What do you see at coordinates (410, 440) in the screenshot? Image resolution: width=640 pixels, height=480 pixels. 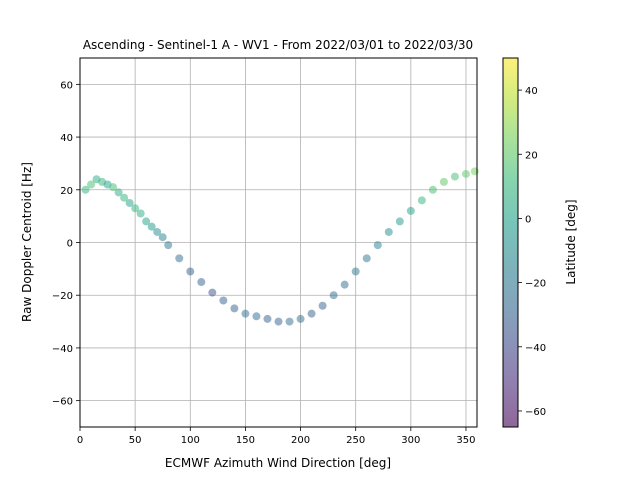 I see `x-tick-label: 300` at bounding box center [410, 440].